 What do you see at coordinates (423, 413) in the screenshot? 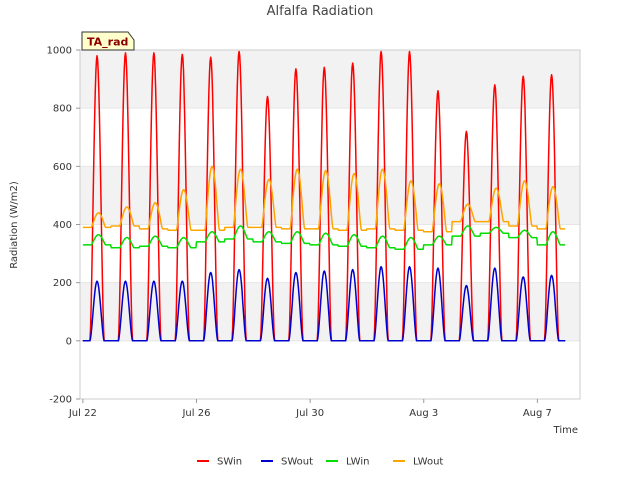
I see `x-tick-label: Aug 3` at bounding box center [423, 413].